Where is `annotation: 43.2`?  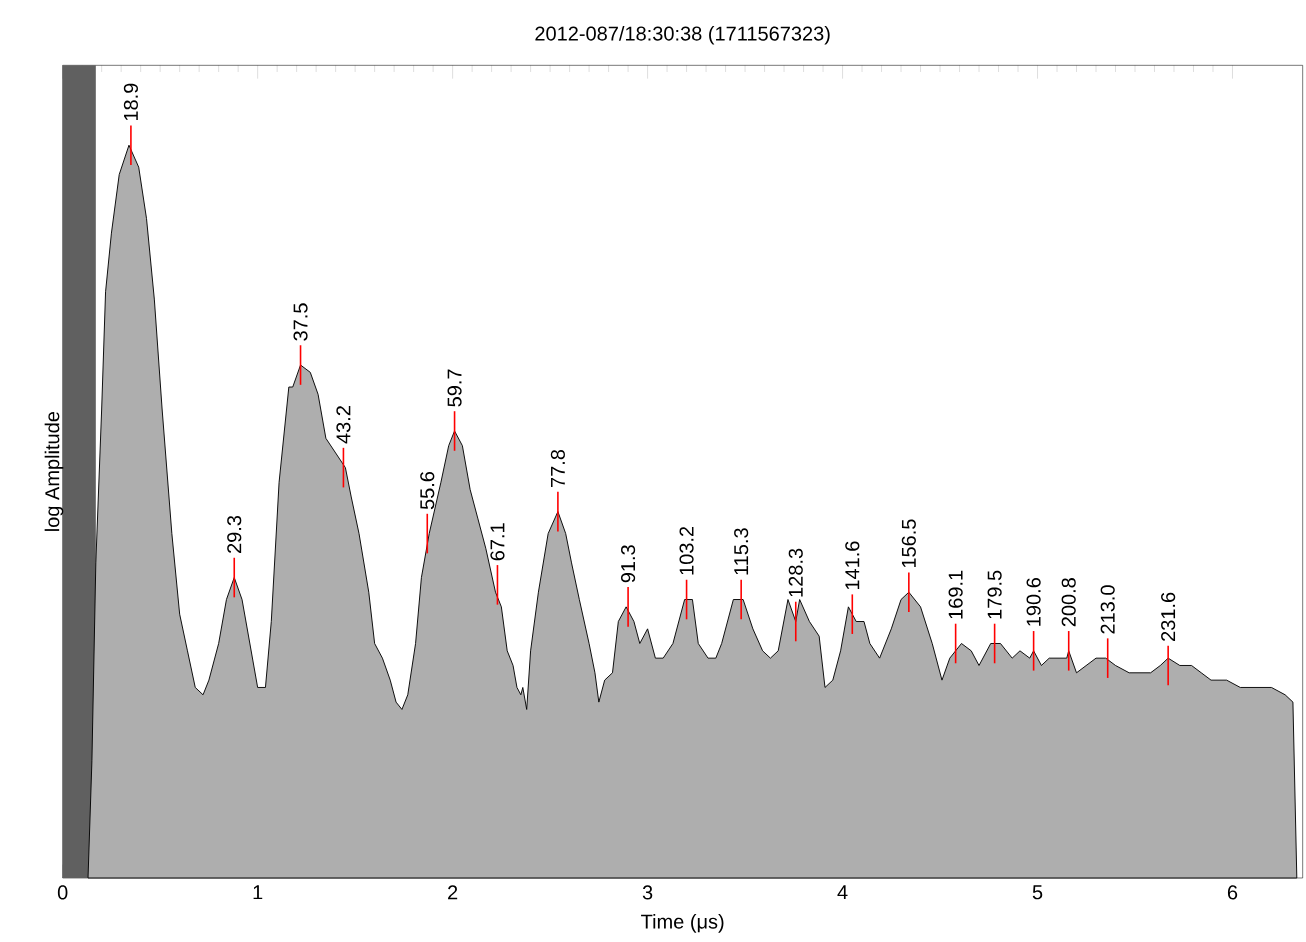
annotation: 43.2 is located at coordinates (343, 425).